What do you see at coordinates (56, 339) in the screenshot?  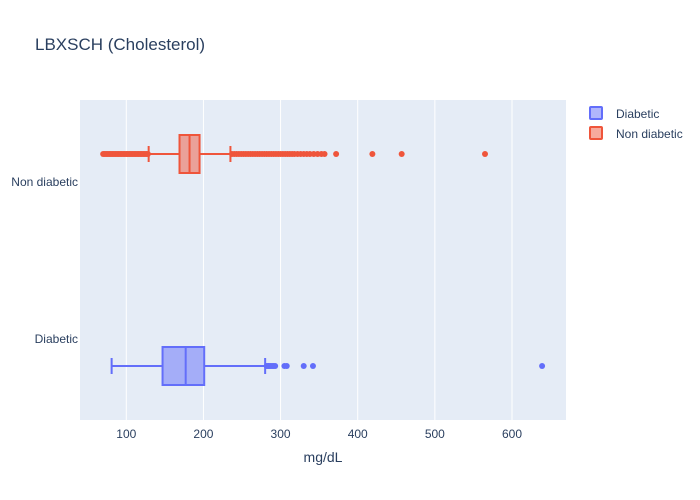 I see `y-tick-label-diabetic: Diabetic` at bounding box center [56, 339].